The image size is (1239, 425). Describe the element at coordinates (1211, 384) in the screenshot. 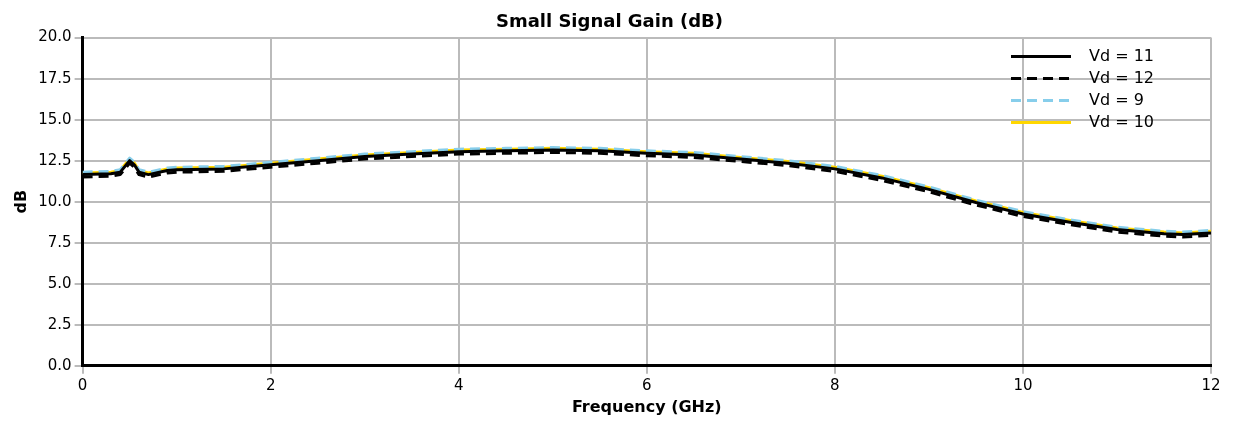

I see `x-tick-label: 12` at that location.